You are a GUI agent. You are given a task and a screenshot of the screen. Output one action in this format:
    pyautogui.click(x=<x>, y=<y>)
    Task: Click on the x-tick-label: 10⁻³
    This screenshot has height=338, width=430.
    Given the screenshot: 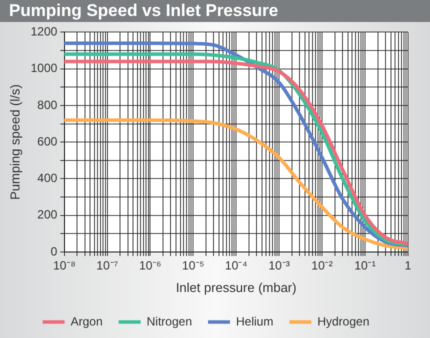 What is the action you would take?
    pyautogui.click(x=279, y=265)
    